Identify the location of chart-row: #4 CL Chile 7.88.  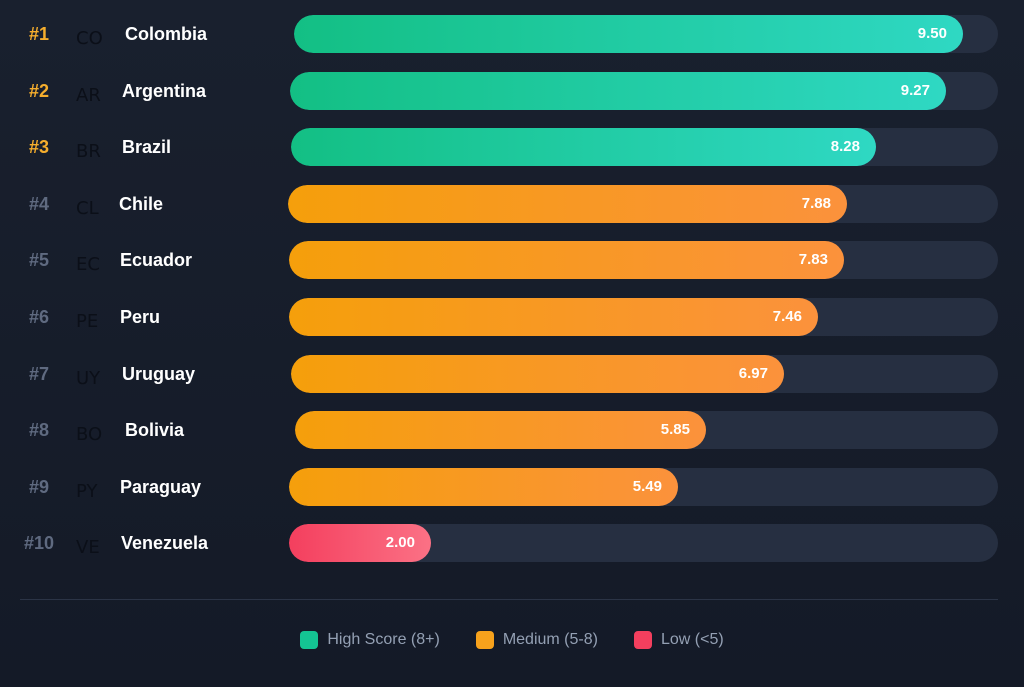
(512, 203).